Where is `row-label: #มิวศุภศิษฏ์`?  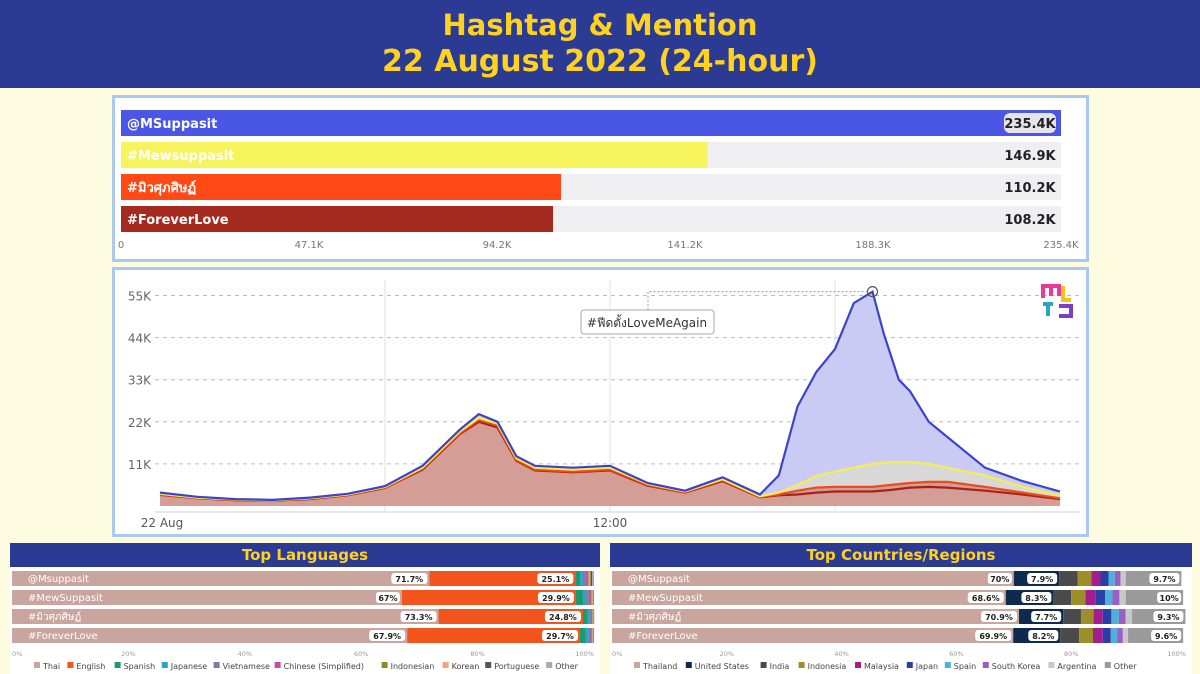 row-label: #มิวศุภศิษฏ์ is located at coordinates (54, 617).